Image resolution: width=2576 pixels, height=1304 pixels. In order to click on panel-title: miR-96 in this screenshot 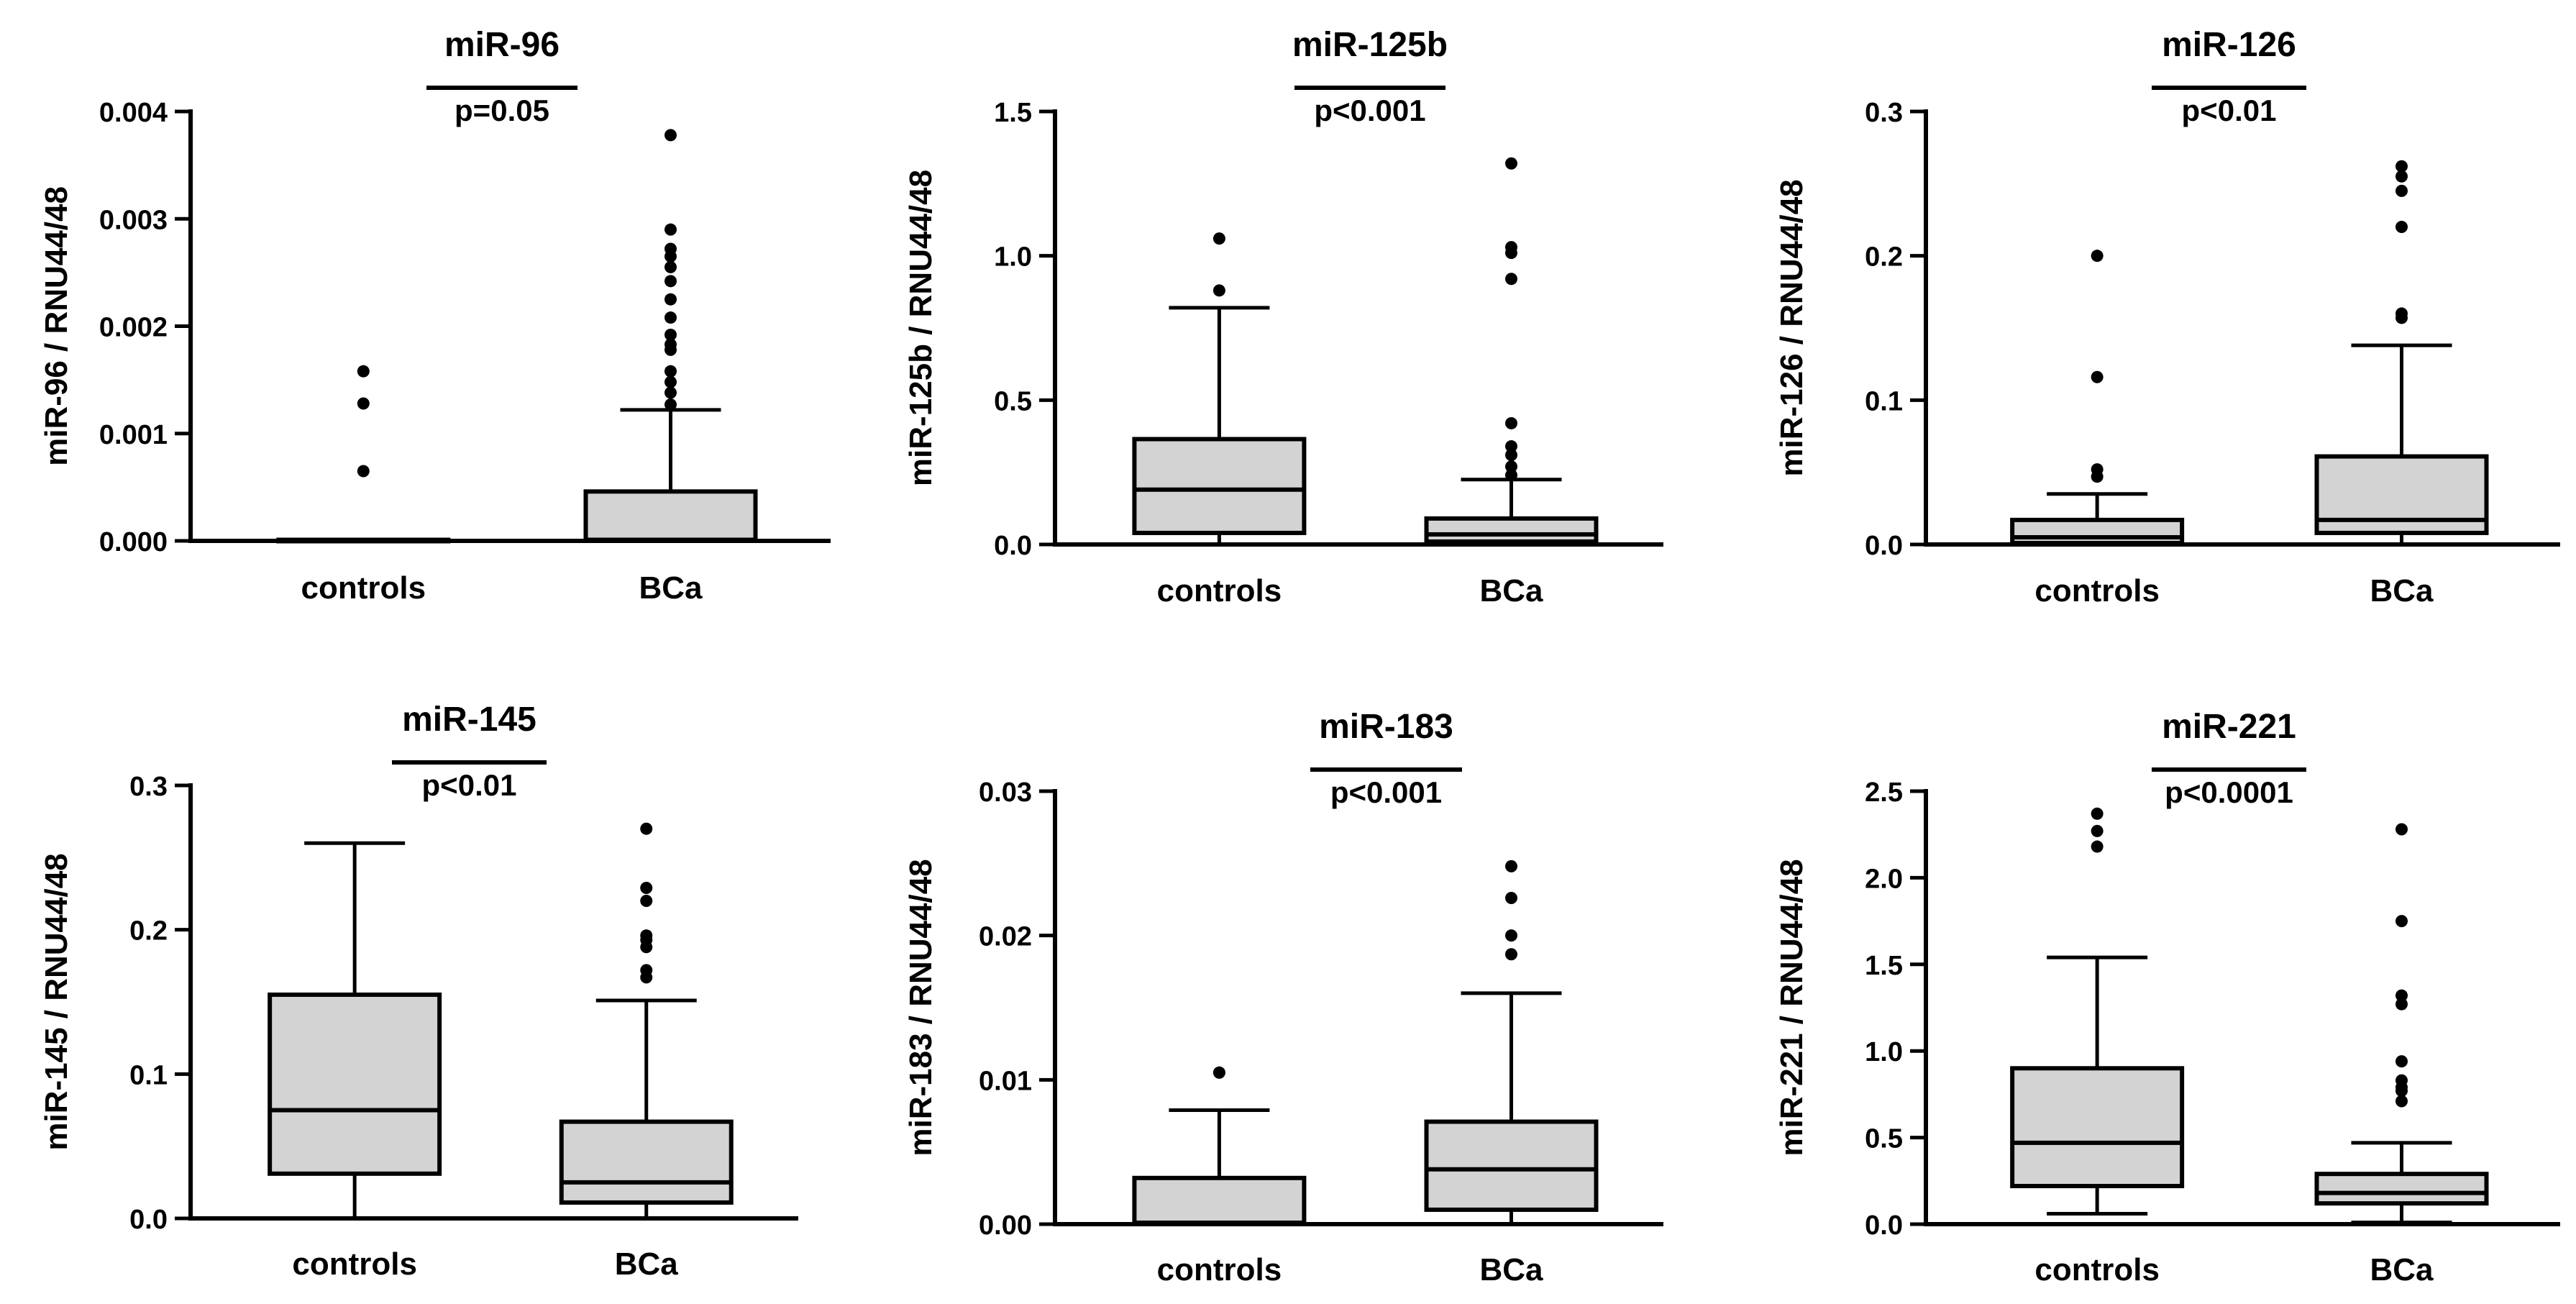, I will do `click(501, 45)`.